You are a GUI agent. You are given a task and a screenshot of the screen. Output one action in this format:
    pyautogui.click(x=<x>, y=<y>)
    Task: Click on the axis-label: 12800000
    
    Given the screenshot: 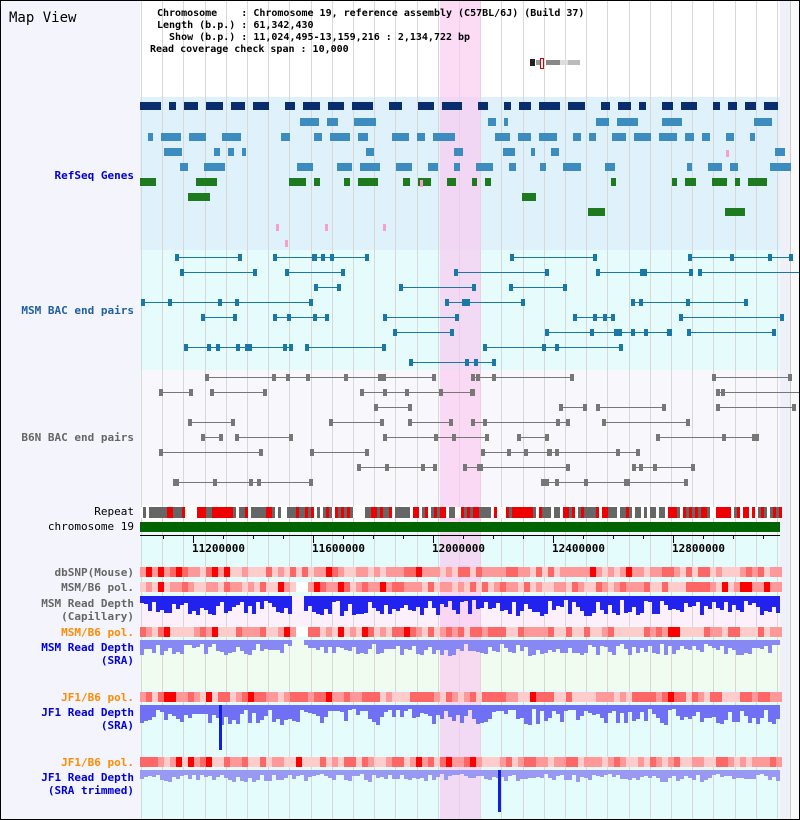 What is the action you would take?
    pyautogui.click(x=698, y=548)
    